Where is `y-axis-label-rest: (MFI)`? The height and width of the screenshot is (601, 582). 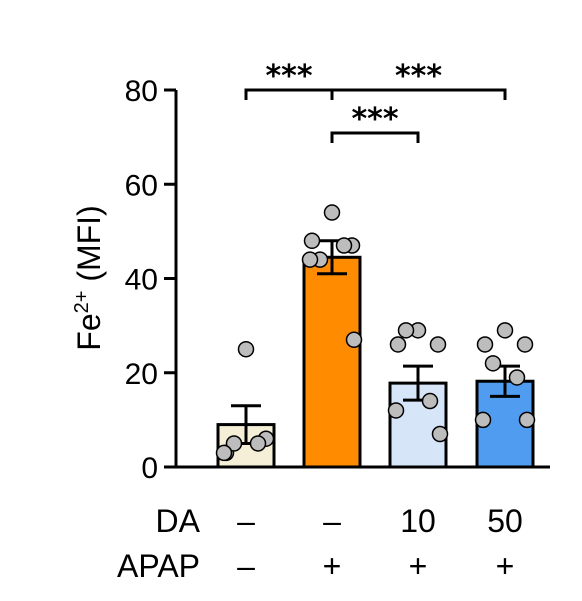
y-axis-label-rest: (MFI) is located at coordinates (89, 247).